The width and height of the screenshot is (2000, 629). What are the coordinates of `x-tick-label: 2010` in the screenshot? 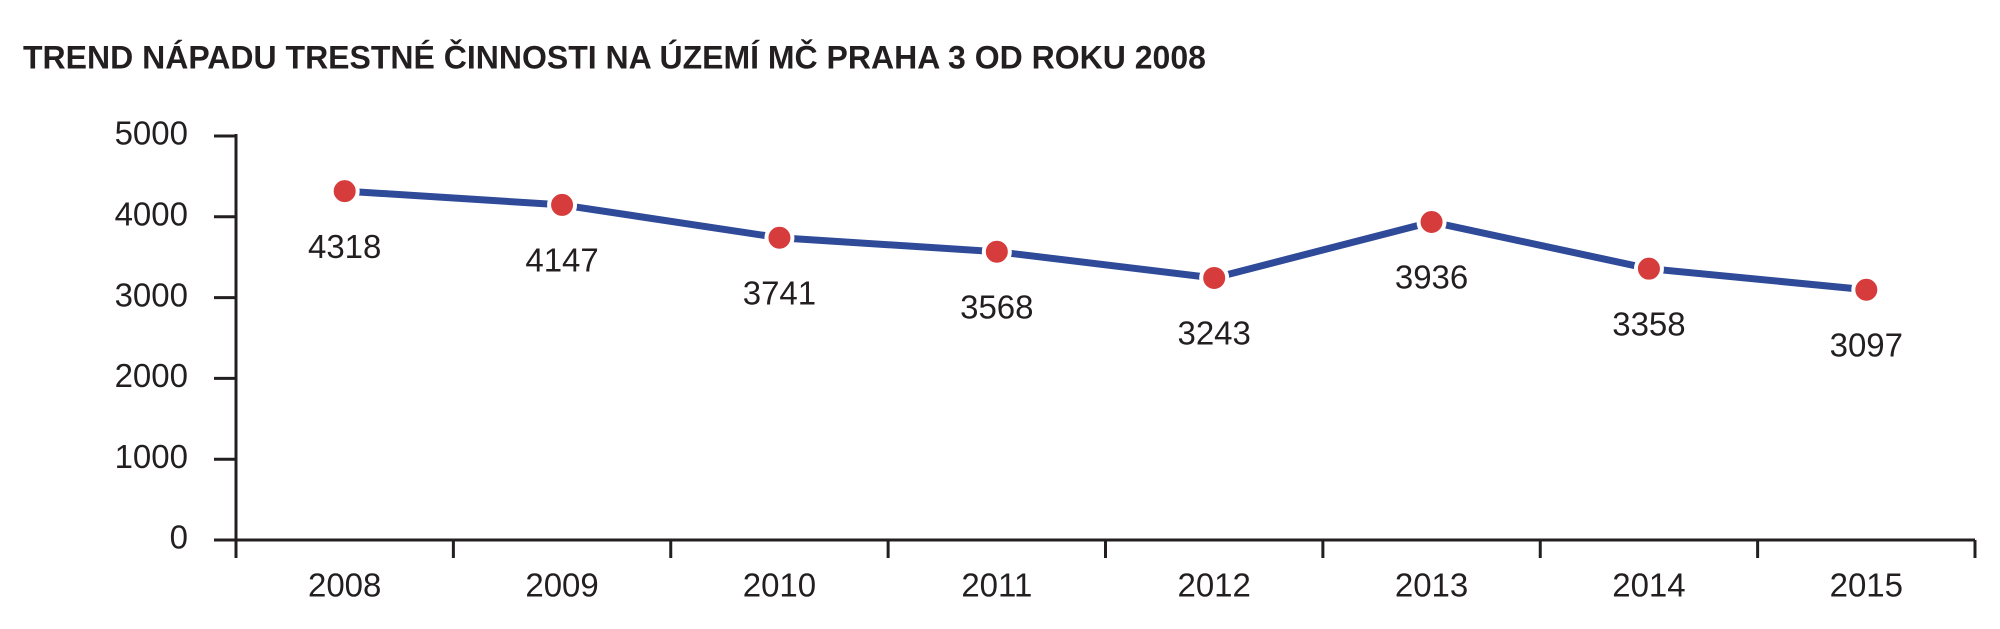 It's located at (779, 585).